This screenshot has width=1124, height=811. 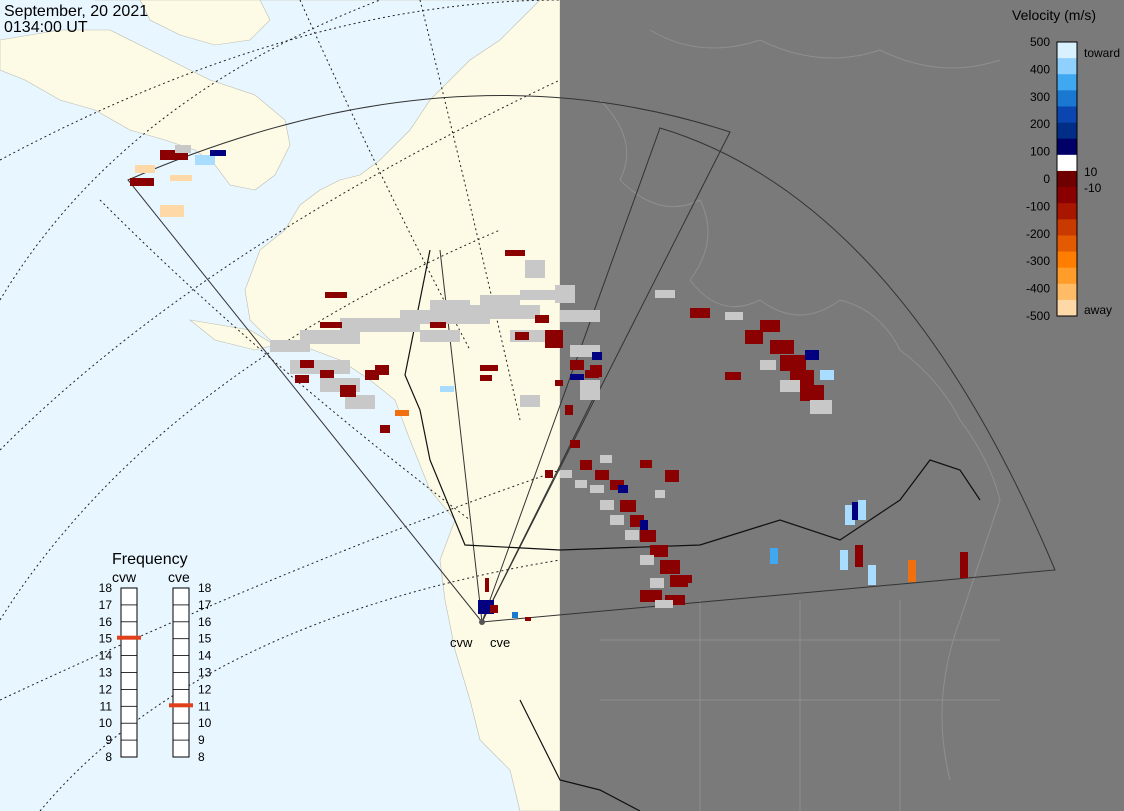 What do you see at coordinates (1102, 53) in the screenshot?
I see `toward-label: toward` at bounding box center [1102, 53].